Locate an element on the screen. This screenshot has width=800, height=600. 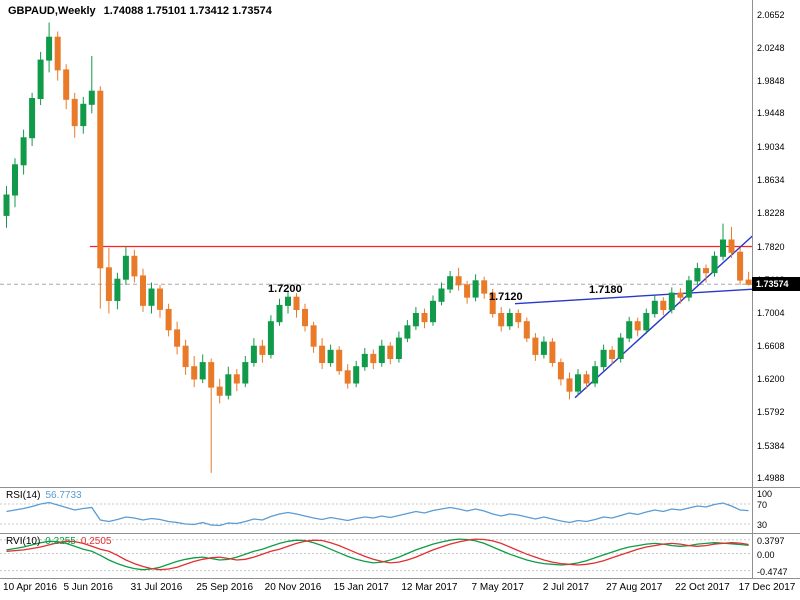
price-axis-label: 1.8634 is located at coordinates (771, 180).